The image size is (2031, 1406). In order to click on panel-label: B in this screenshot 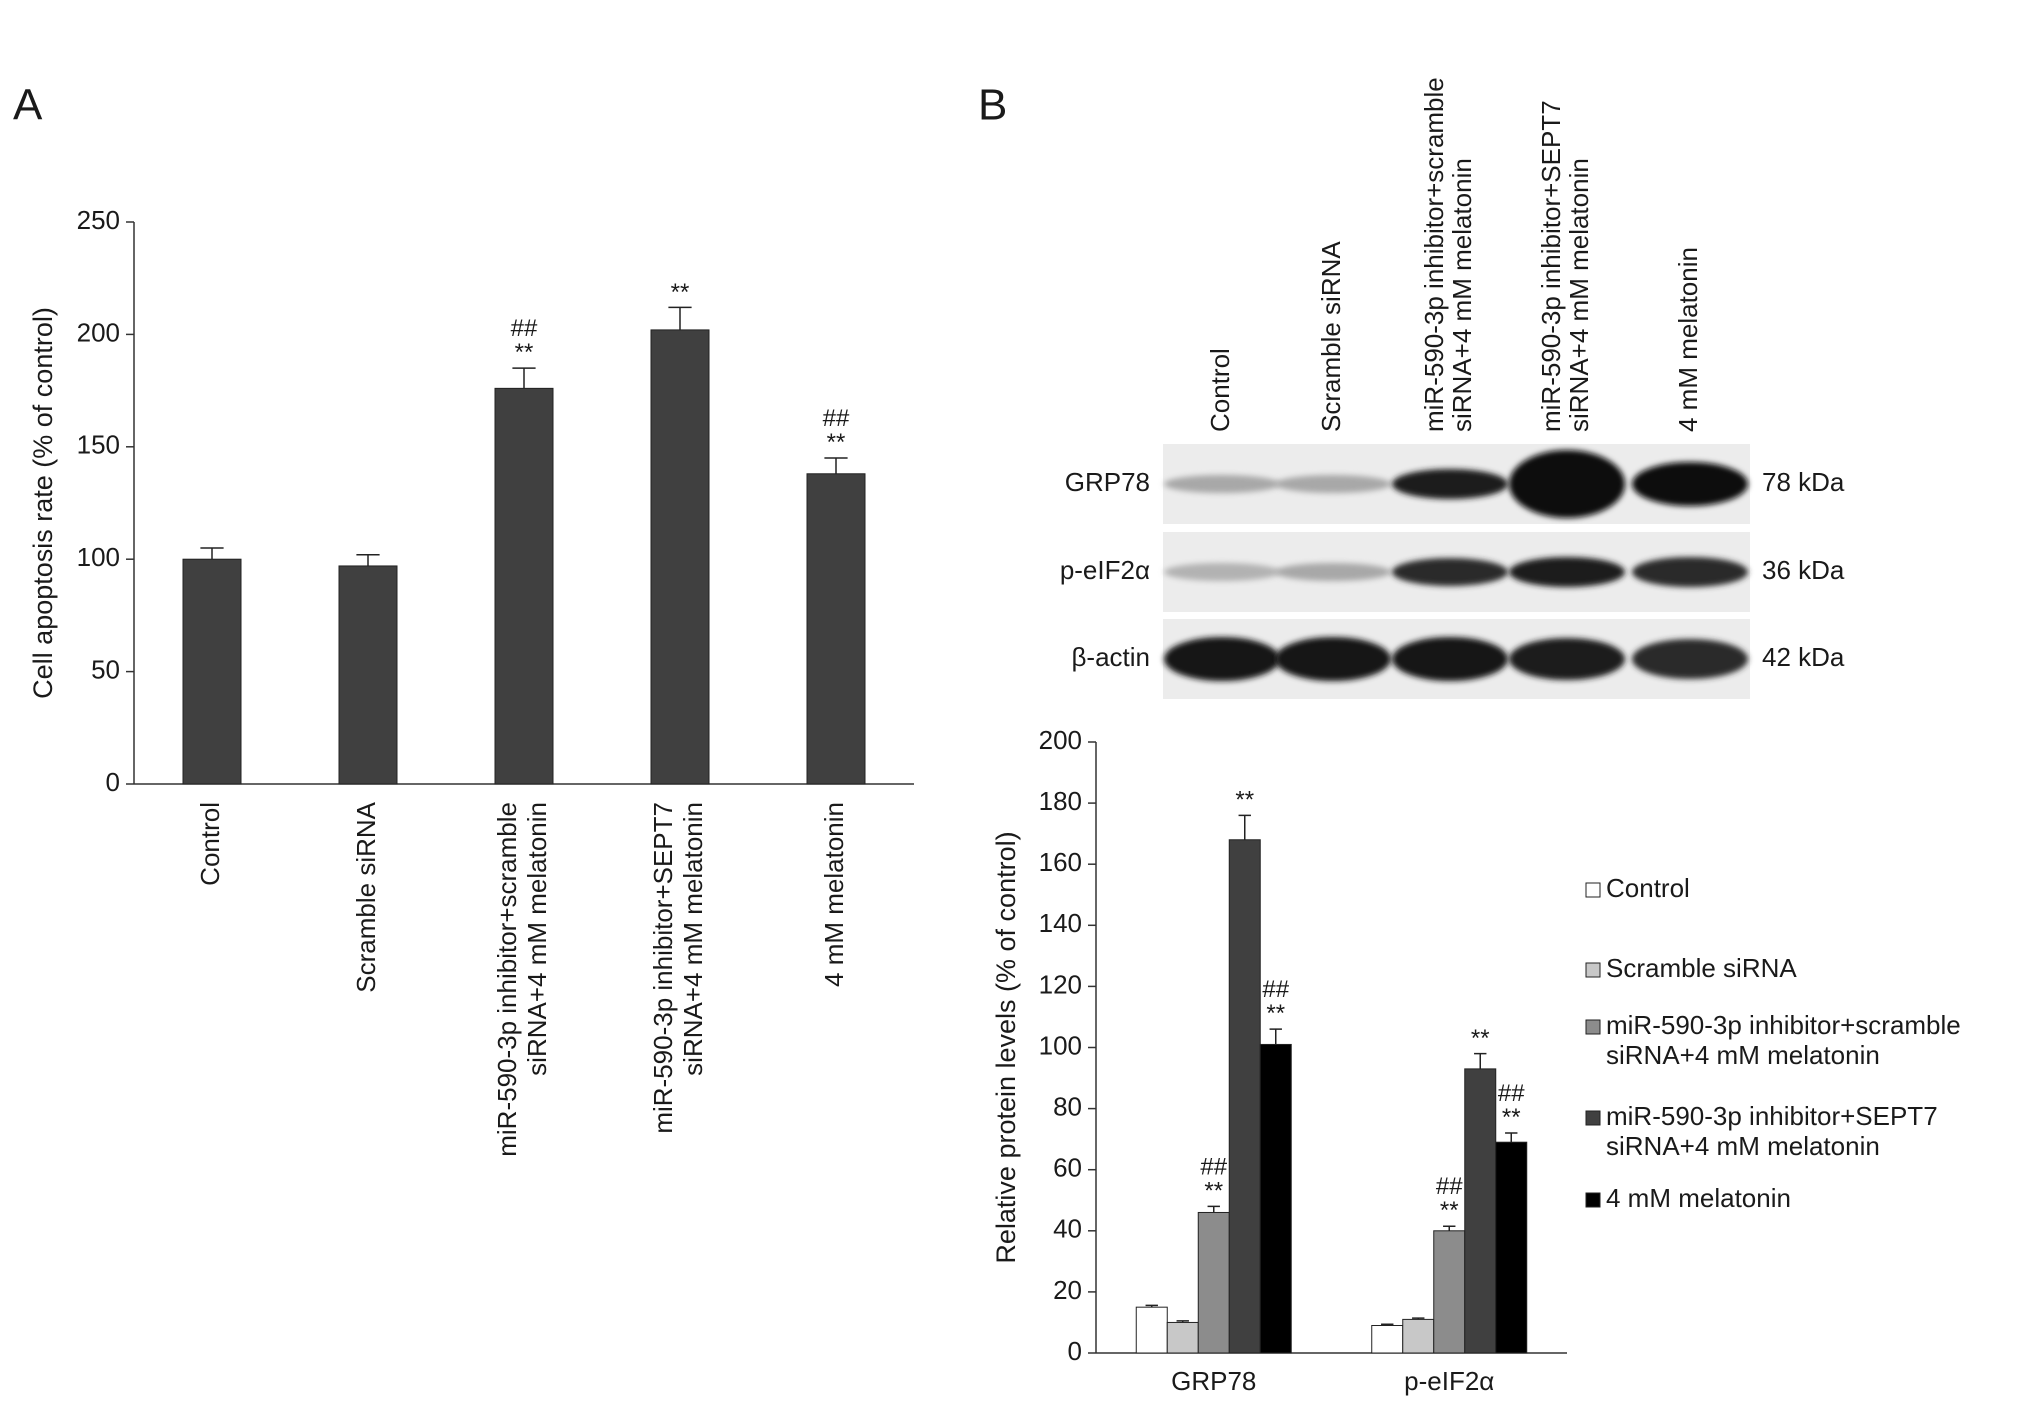, I will do `click(992, 105)`.